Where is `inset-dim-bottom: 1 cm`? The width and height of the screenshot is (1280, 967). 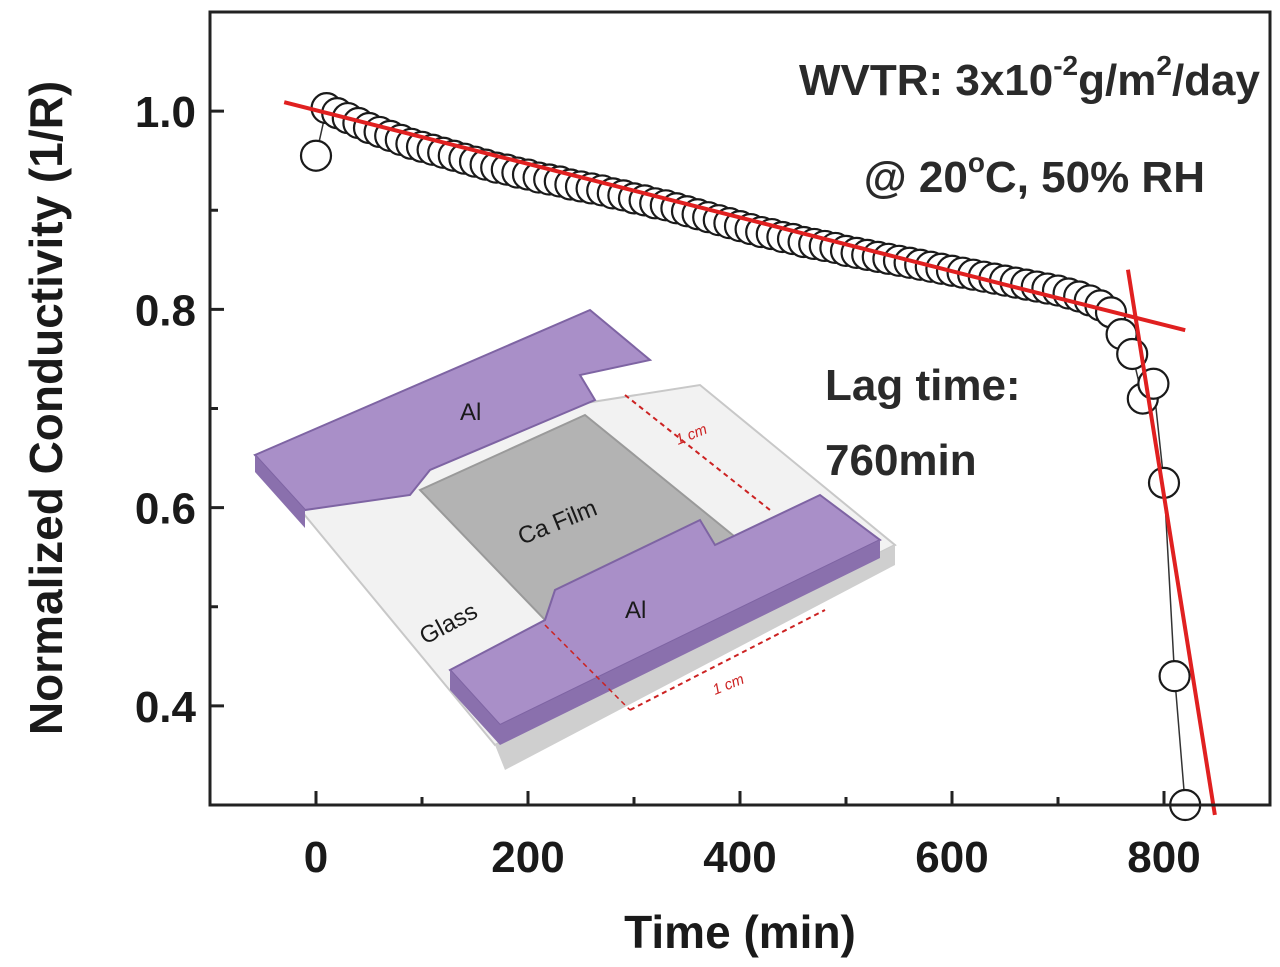 inset-dim-bottom: 1 cm is located at coordinates (728, 685).